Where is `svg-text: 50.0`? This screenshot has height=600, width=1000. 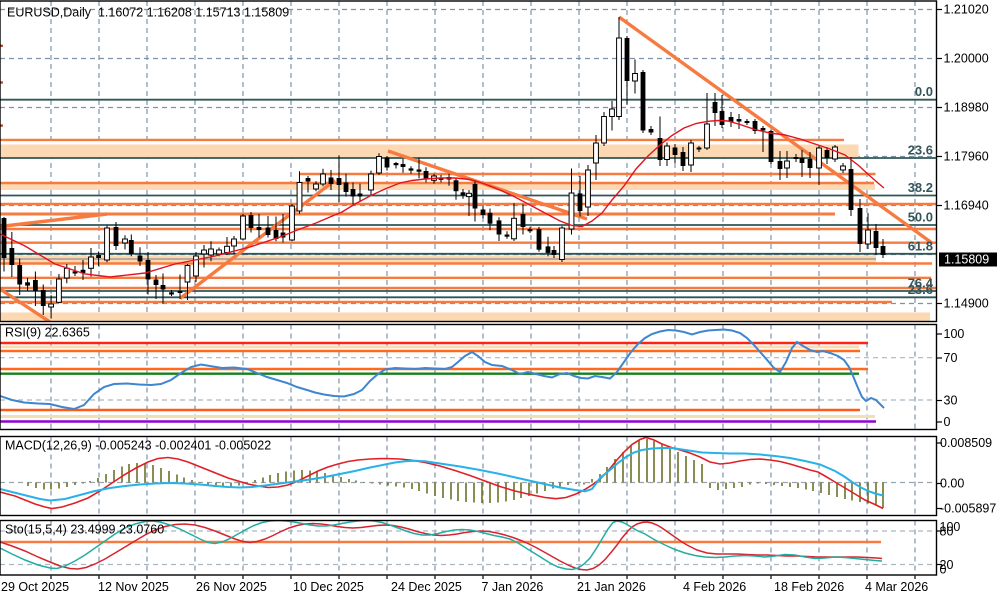 svg-text: 50.0 is located at coordinates (920, 217).